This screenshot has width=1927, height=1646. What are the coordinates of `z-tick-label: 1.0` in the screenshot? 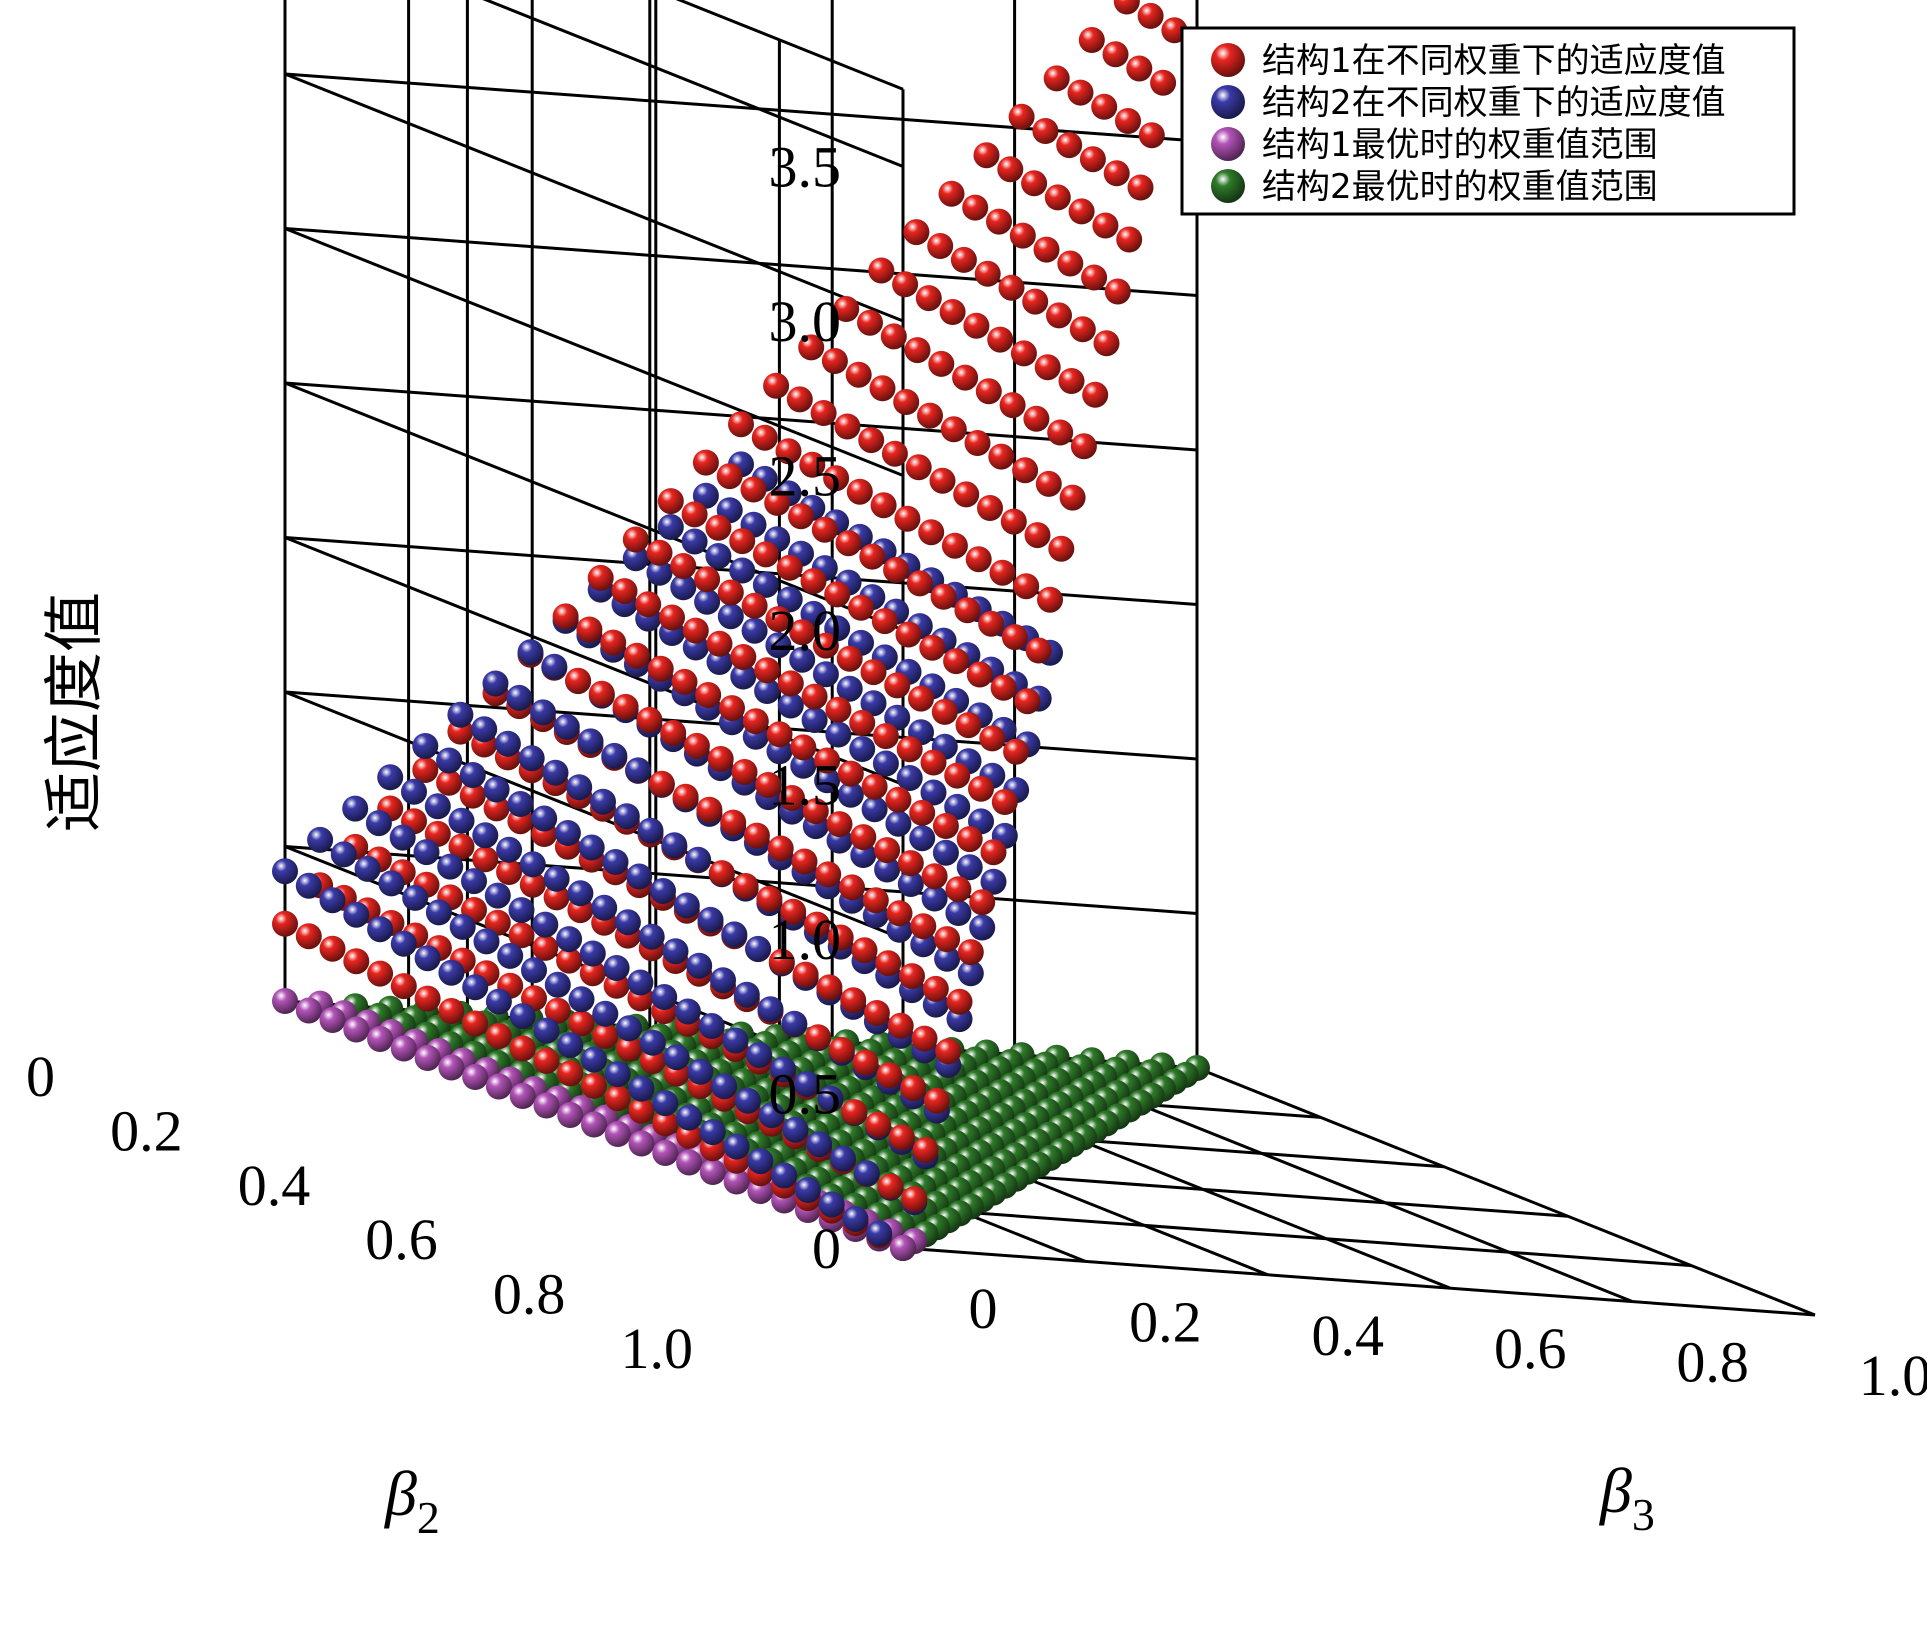 It's located at (805, 939).